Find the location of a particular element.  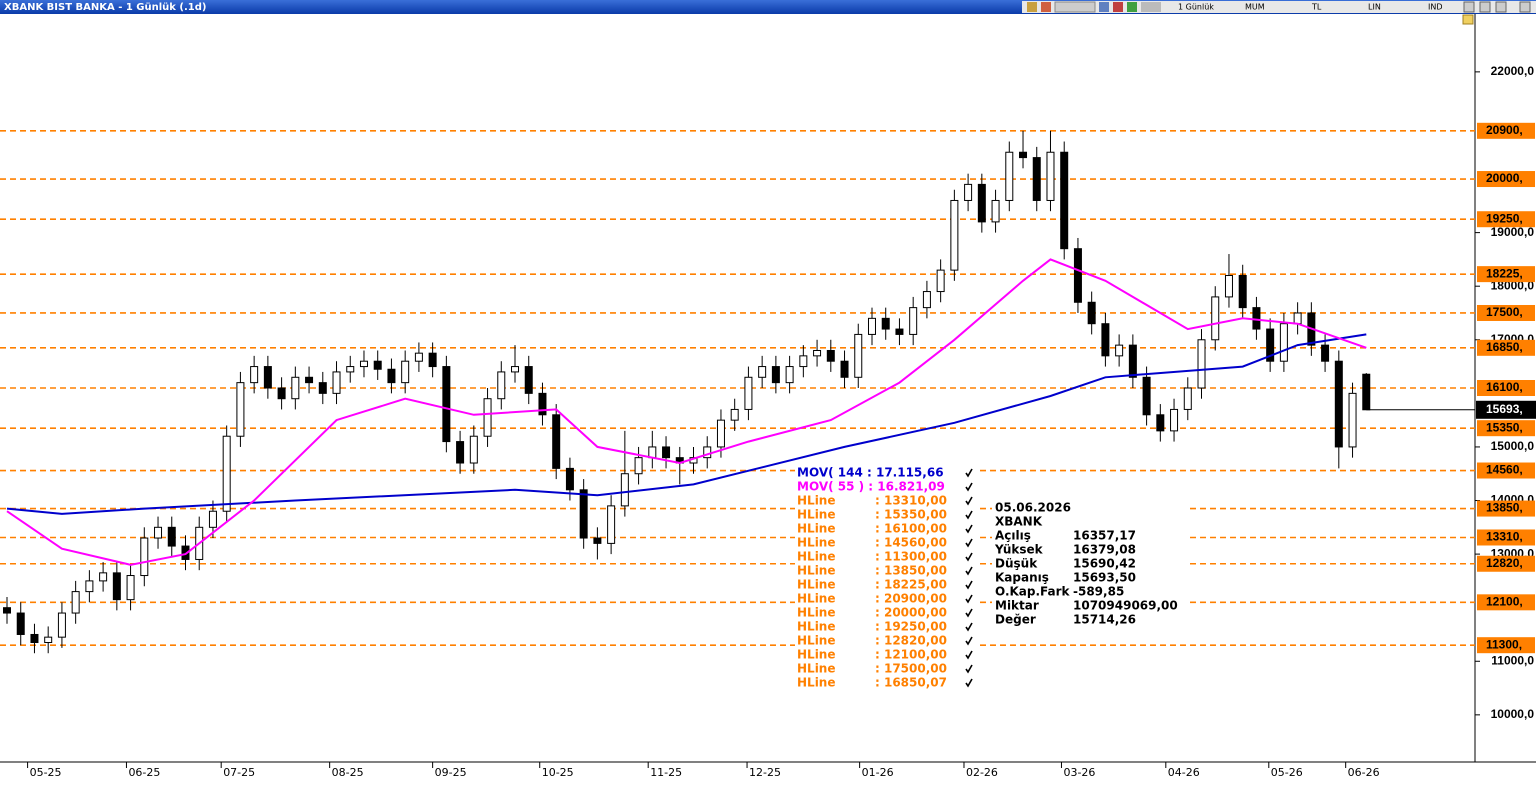

toolbar-item: 1 Günlük is located at coordinates (1196, 7).